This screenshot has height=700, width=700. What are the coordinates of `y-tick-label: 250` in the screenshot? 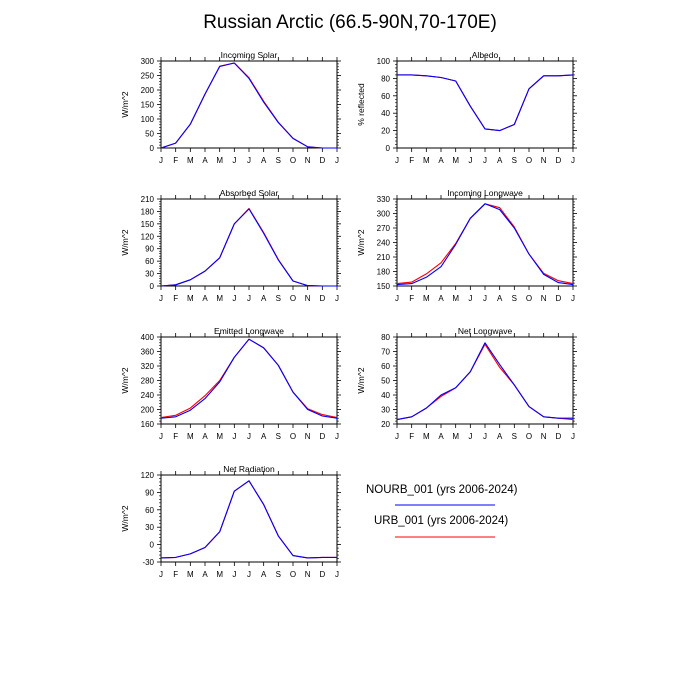 It's located at (148, 76).